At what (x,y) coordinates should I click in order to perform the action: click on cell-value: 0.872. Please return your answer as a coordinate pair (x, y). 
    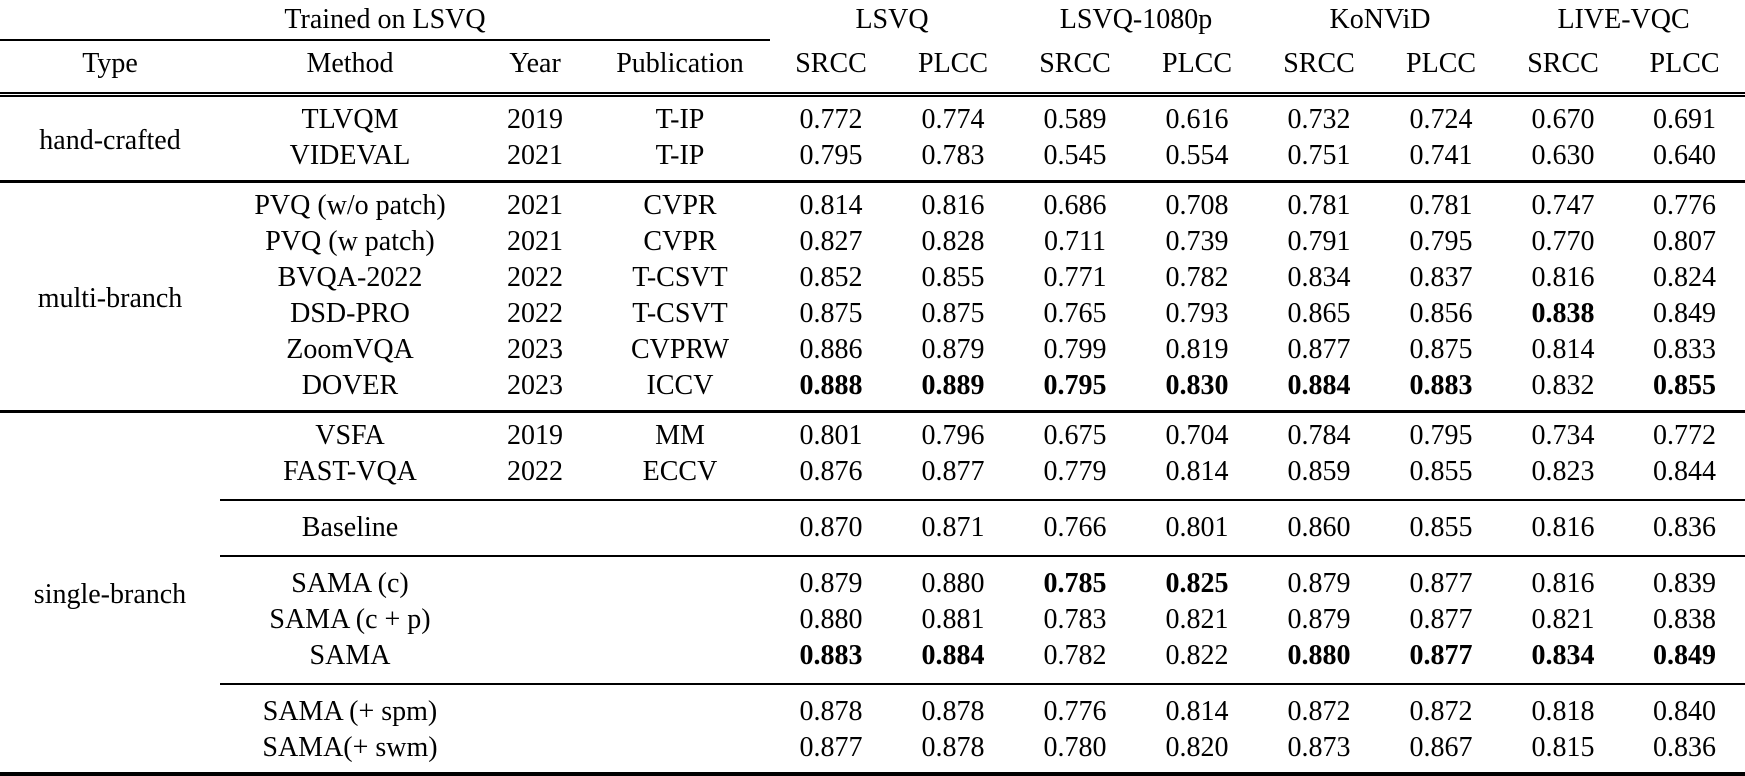
    Looking at the image, I should click on (1441, 706).